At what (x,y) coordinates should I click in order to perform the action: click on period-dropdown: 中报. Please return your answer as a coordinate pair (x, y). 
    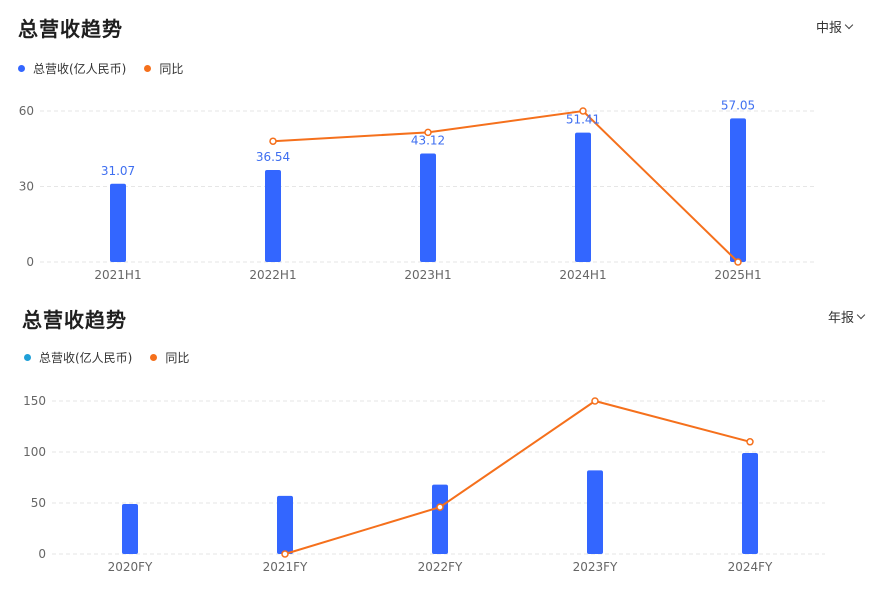
    Looking at the image, I should click on (834, 26).